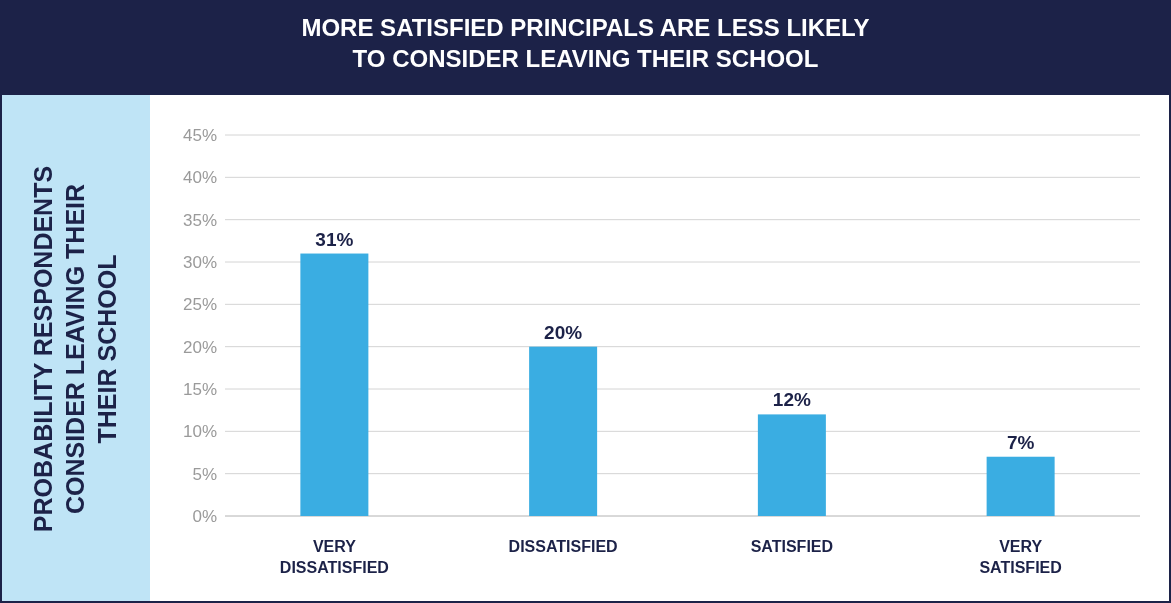 The width and height of the screenshot is (1171, 603). What do you see at coordinates (1020, 557) in the screenshot?
I see `x-tick-label: VERY SATISFIED` at bounding box center [1020, 557].